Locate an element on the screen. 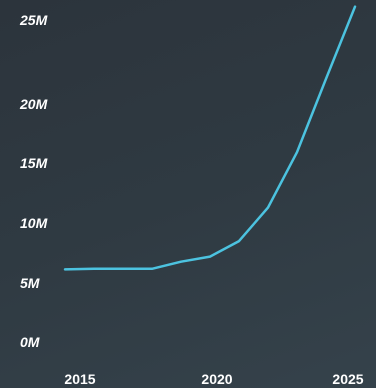 The width and height of the screenshot is (376, 388). y-tick-label: 5M is located at coordinates (30, 283).